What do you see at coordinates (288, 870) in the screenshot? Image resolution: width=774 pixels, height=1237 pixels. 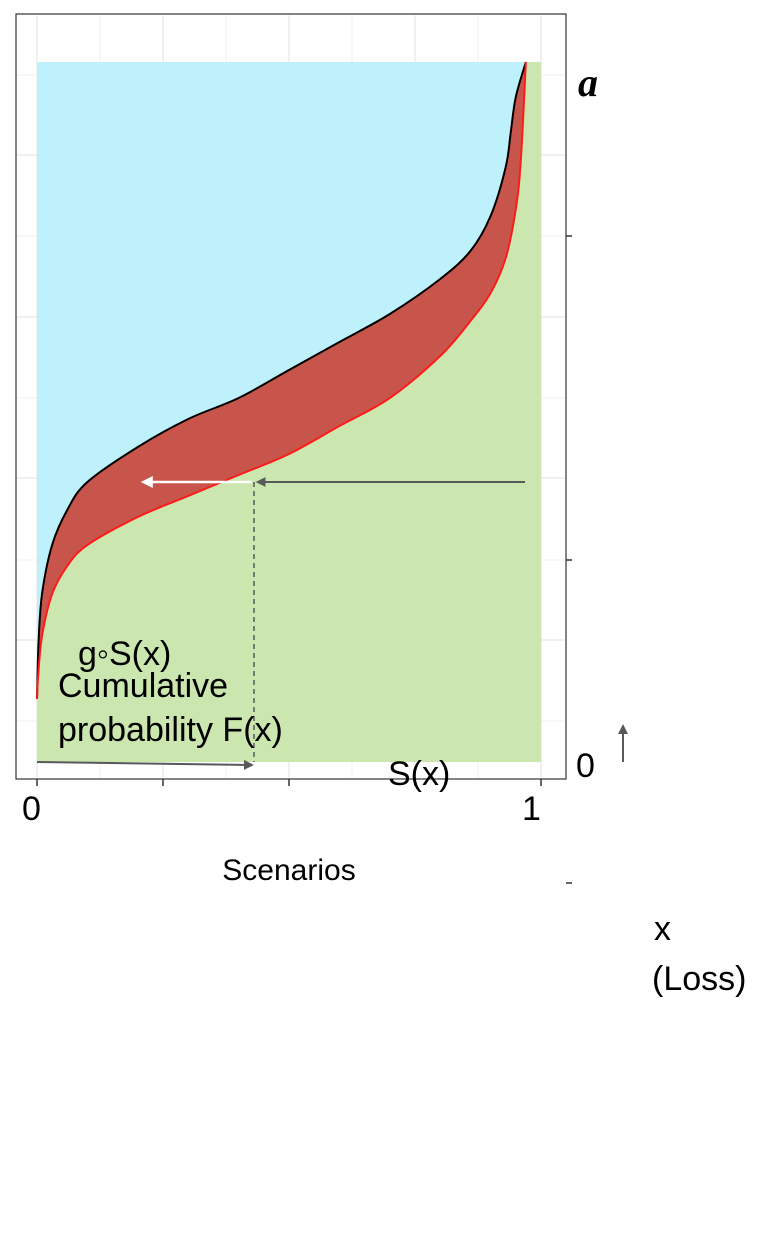 I see `x-axis-label: Scenarios` at bounding box center [288, 870].